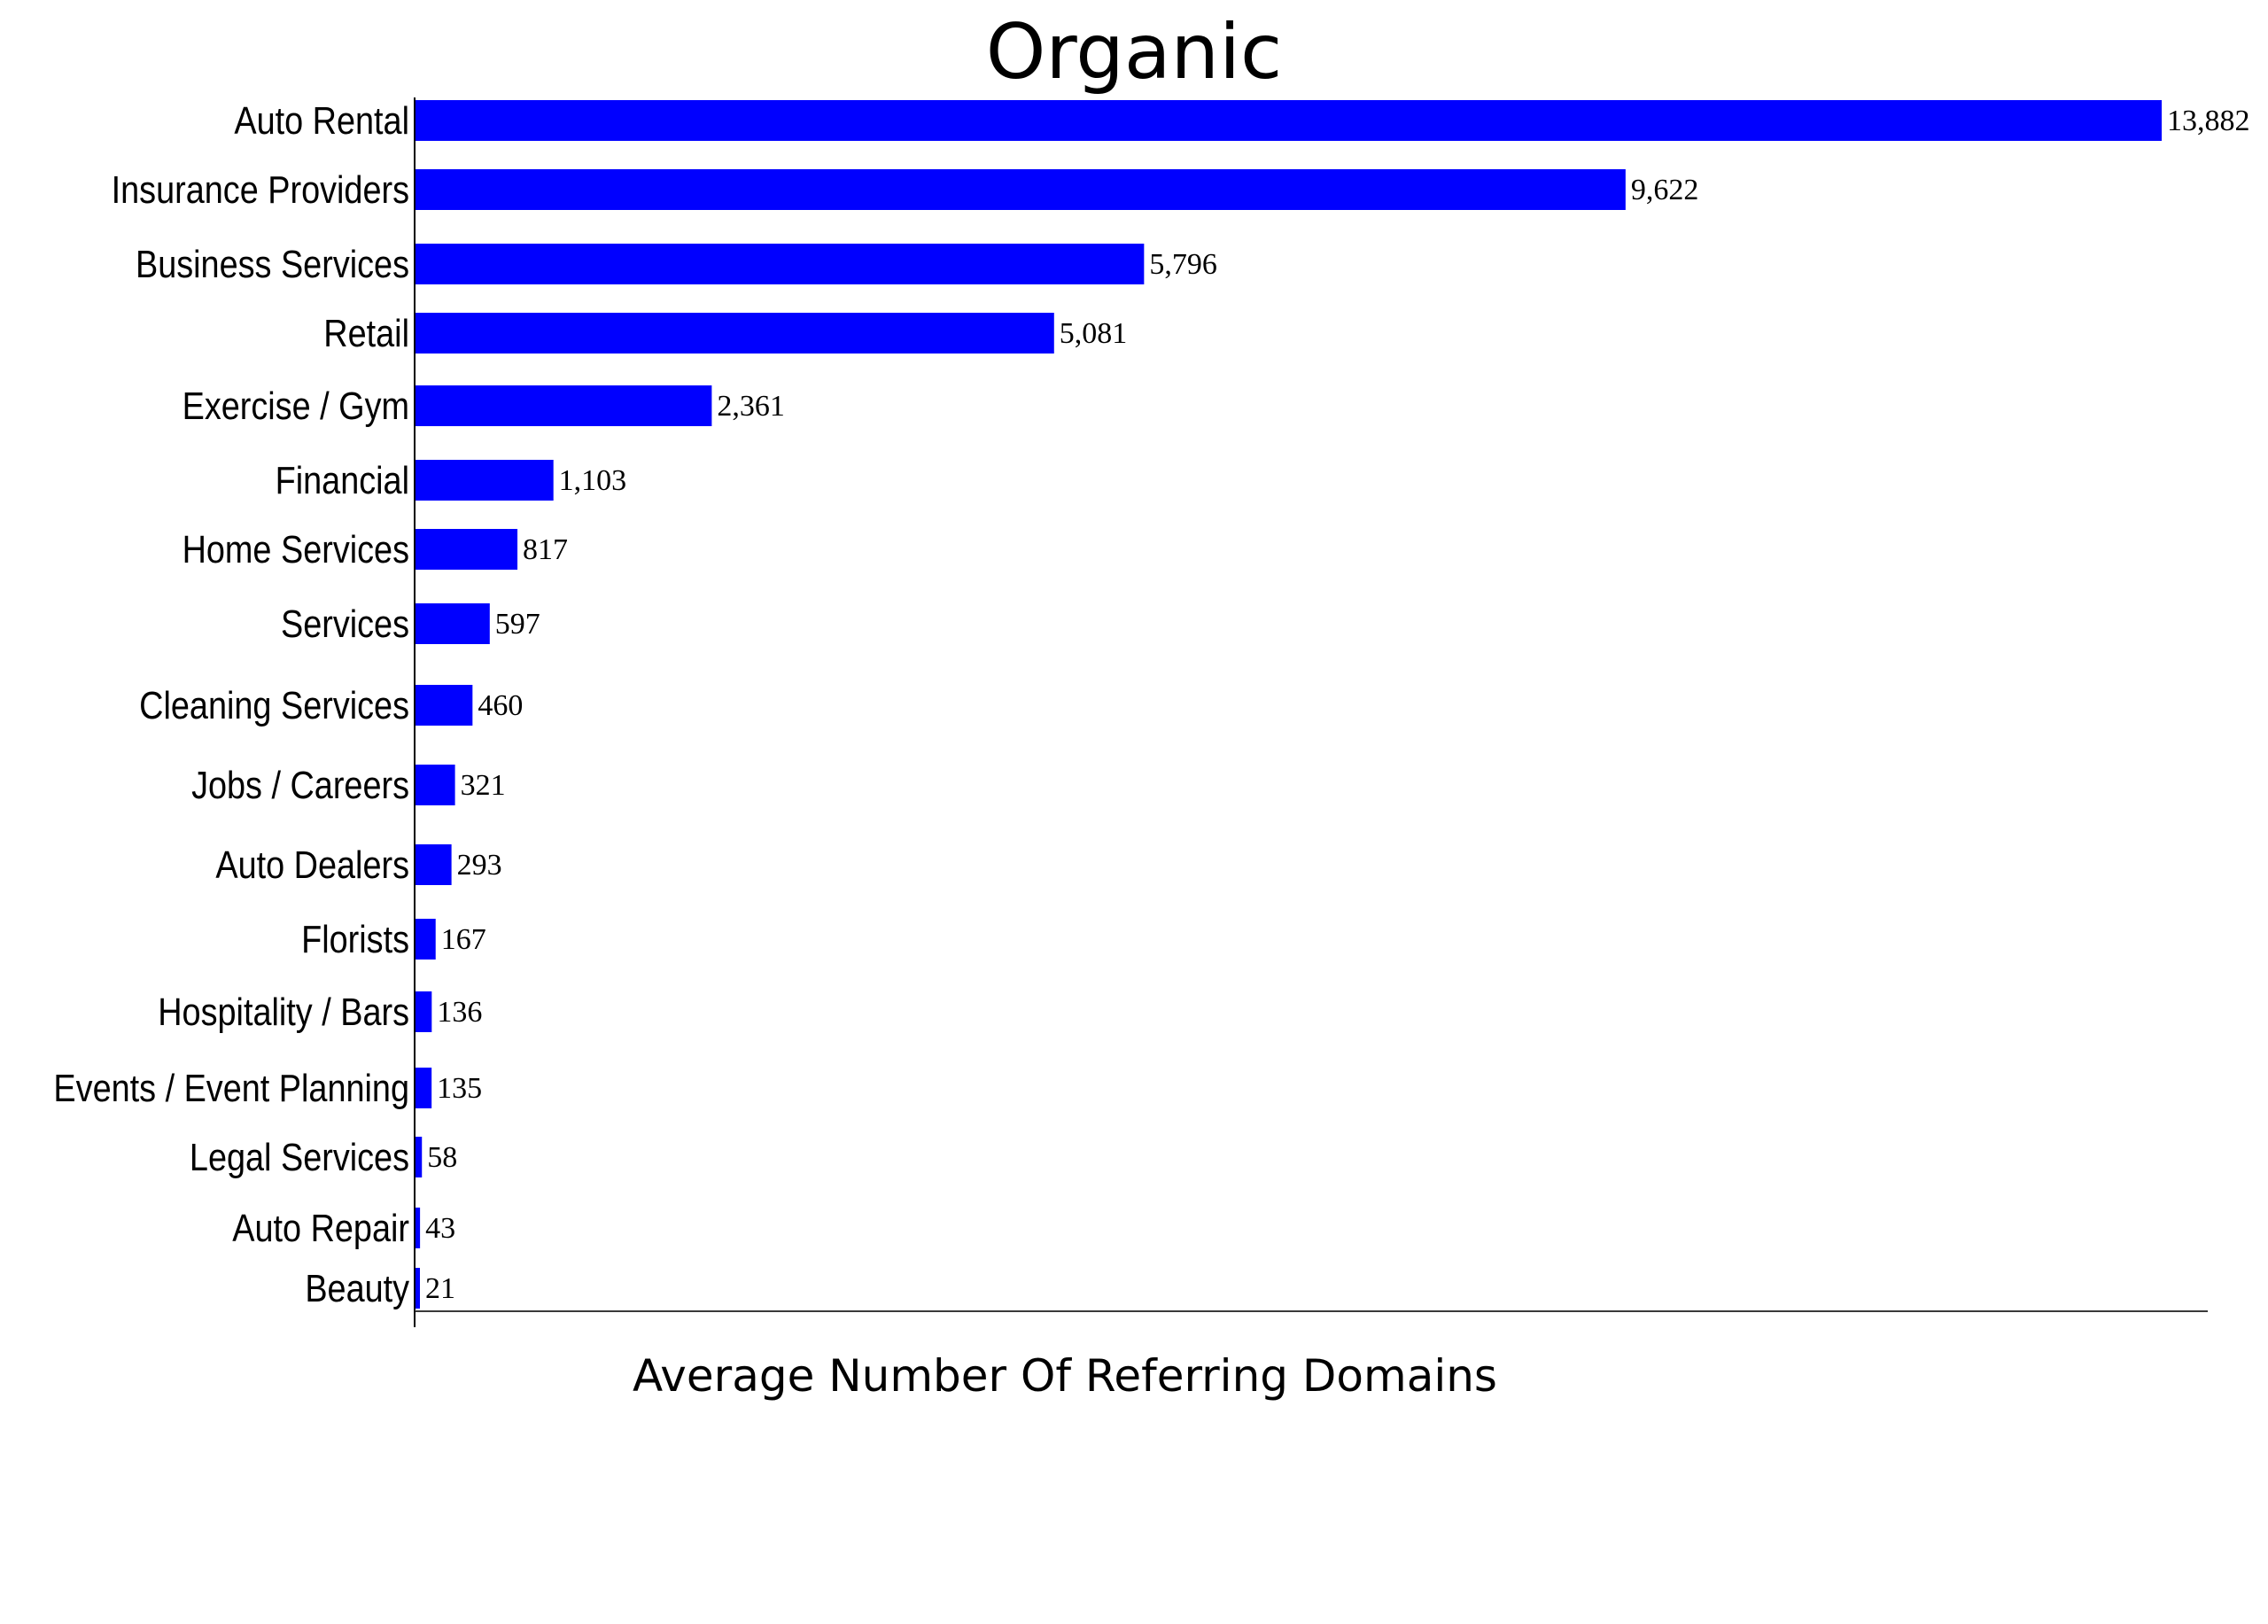 This screenshot has width=2268, height=1624. What do you see at coordinates (442, 1158) in the screenshot?
I see `value-label-14: 58` at bounding box center [442, 1158].